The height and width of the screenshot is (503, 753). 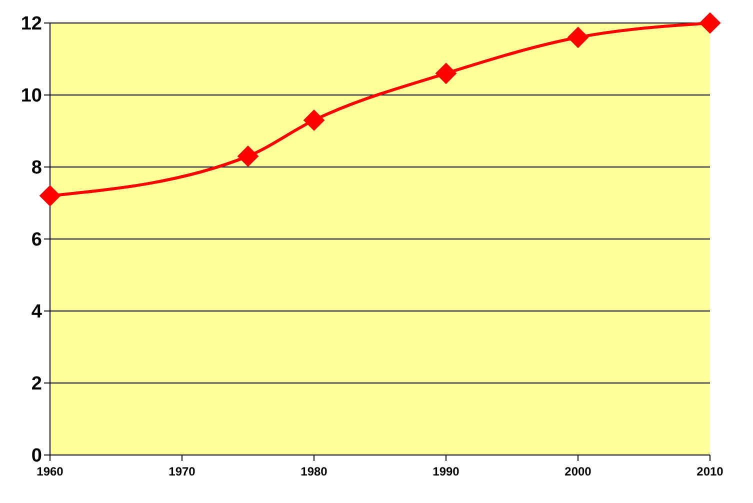 I want to click on y-tick-label: 8, so click(x=36, y=168).